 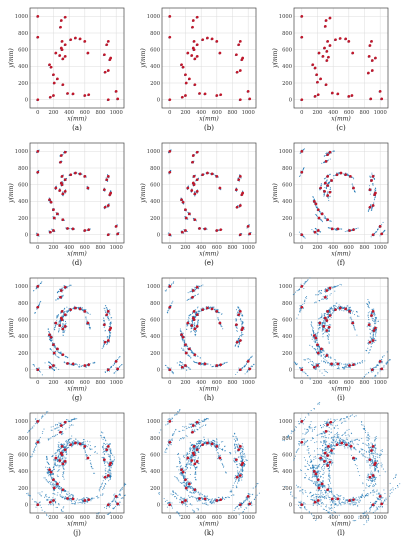 What do you see at coordinates (77, 193) in the screenshot?
I see `plot-frame` at bounding box center [77, 193].